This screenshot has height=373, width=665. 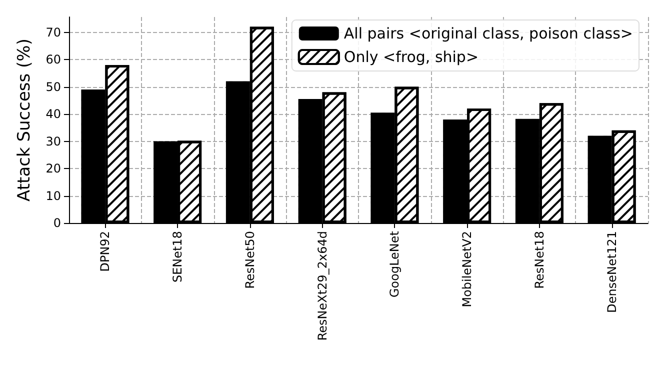 What do you see at coordinates (57, 223) in the screenshot?
I see `y-tick-label: 0` at bounding box center [57, 223].